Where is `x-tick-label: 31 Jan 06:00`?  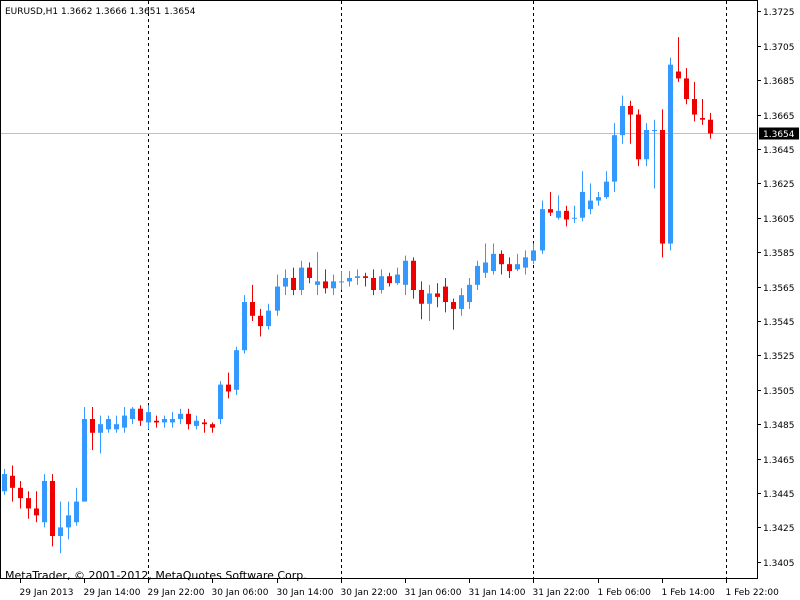
x-tick-label: 31 Jan 06:00 is located at coordinates (433, 593).